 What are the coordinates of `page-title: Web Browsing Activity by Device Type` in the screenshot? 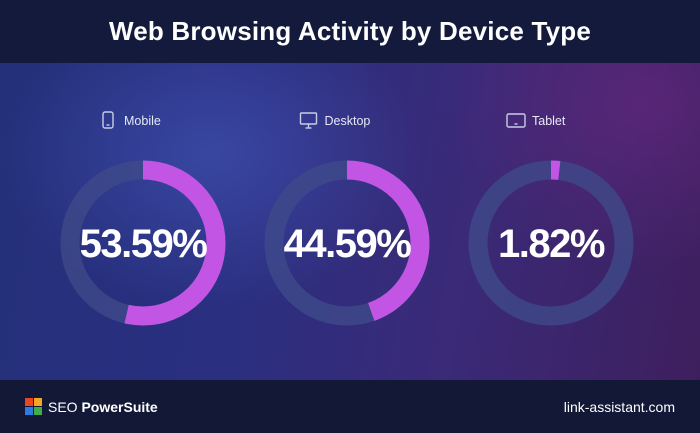 It's located at (350, 31).